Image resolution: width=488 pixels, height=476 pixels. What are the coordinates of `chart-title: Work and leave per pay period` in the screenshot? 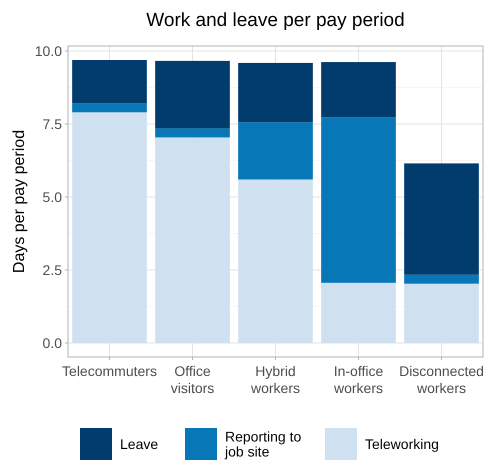 It's located at (275, 20).